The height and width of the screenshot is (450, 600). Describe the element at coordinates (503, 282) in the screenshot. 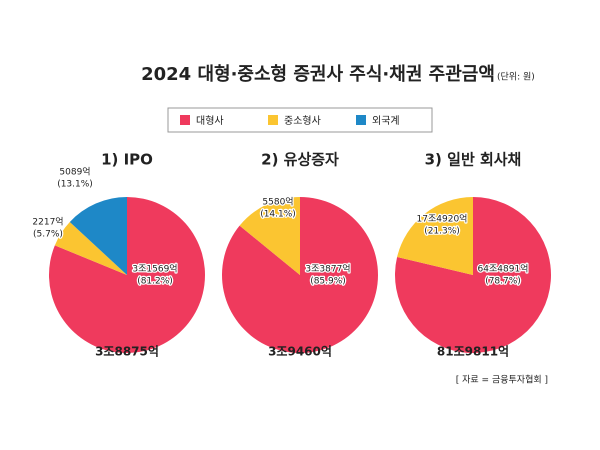

I see `value-label: (78.7%)` at that location.